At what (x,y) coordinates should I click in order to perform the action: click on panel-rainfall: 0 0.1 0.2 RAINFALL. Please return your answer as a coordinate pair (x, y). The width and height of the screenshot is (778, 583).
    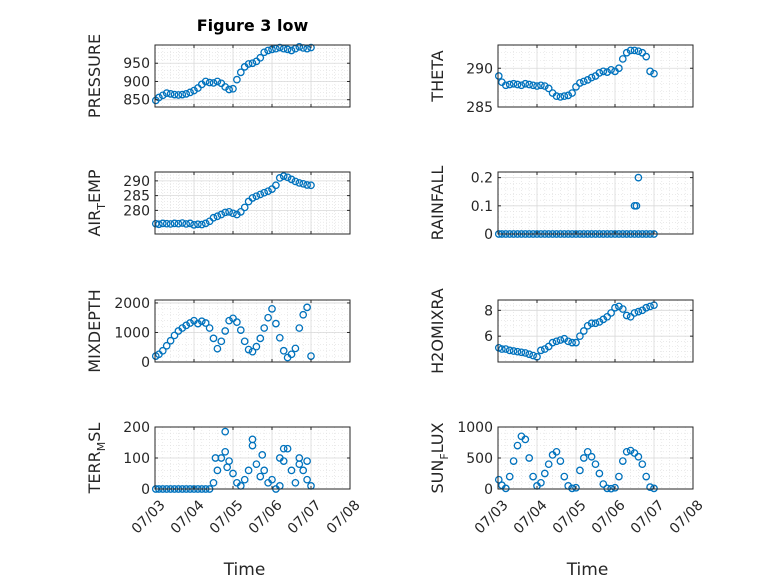
    Looking at the image, I should click on (561, 204).